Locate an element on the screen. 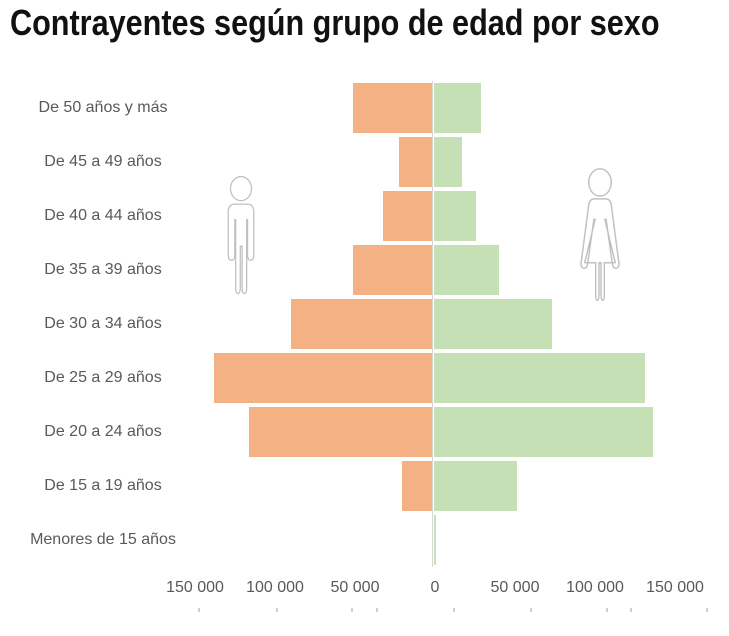 This screenshot has height=636, width=729. category-label: De 15 a 19 años is located at coordinates (103, 485).